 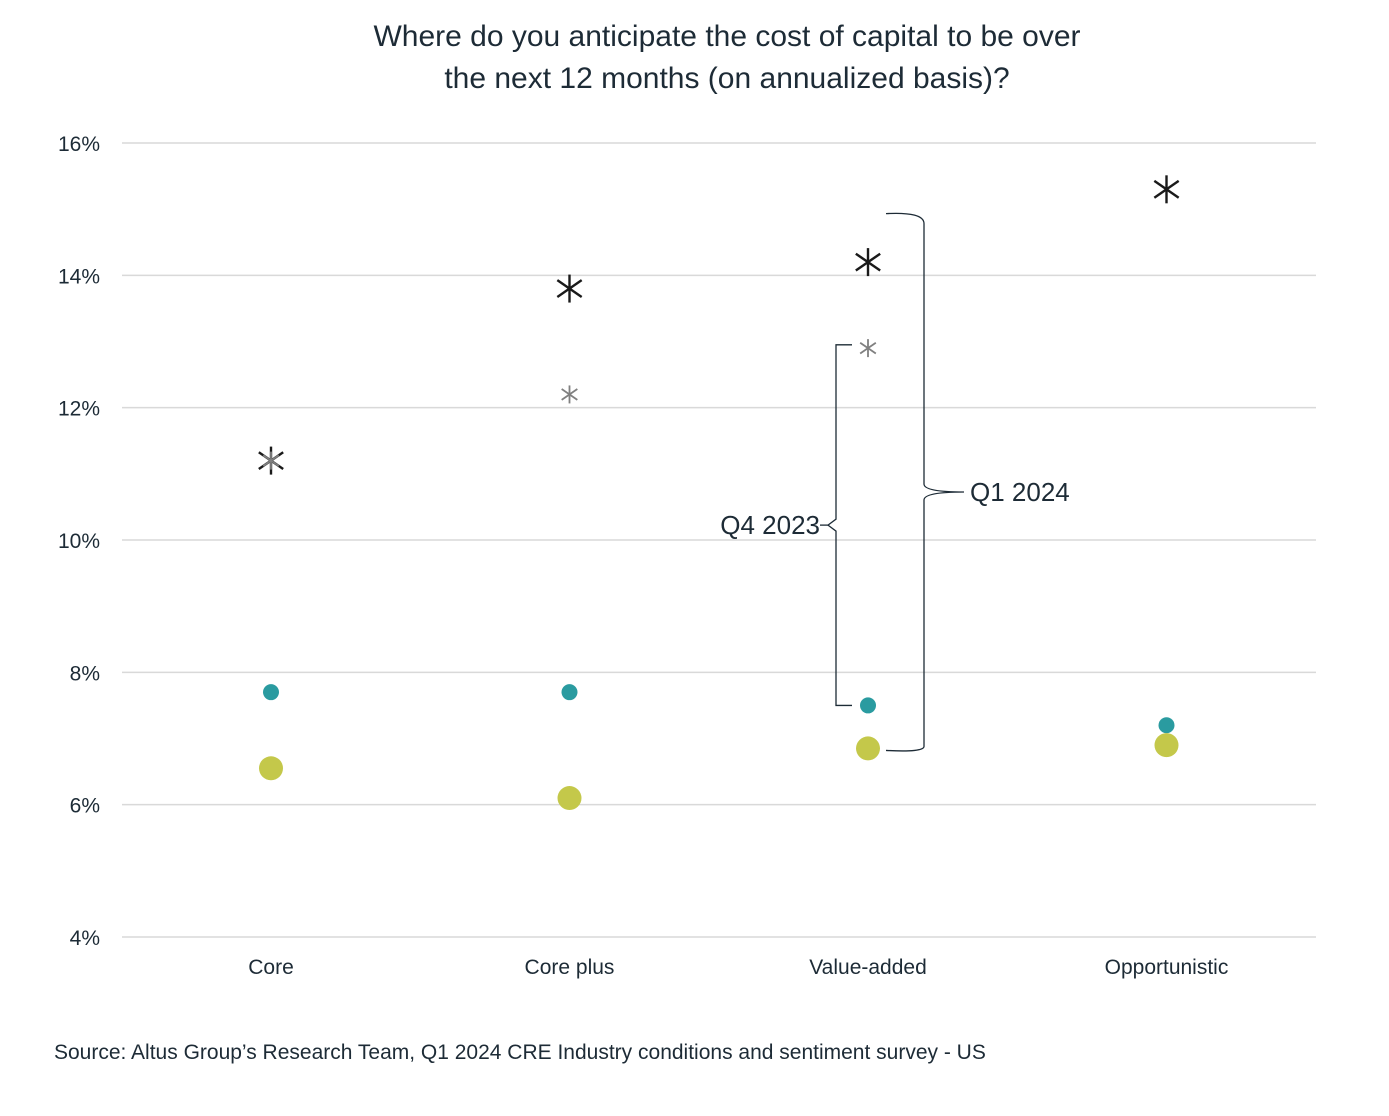 I want to click on x-tick-label: Core plus, so click(x=570, y=967).